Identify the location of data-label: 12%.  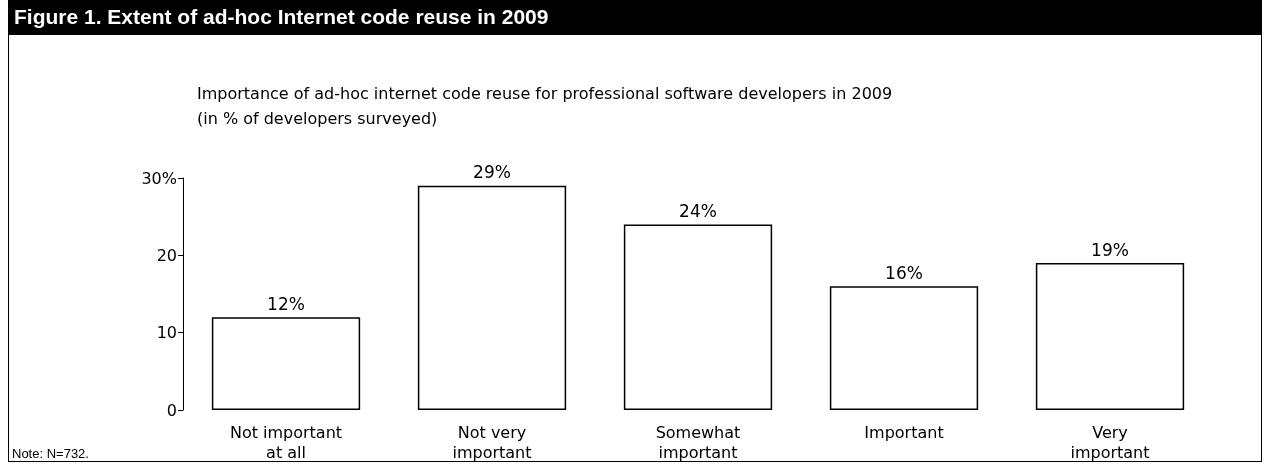
(286, 303).